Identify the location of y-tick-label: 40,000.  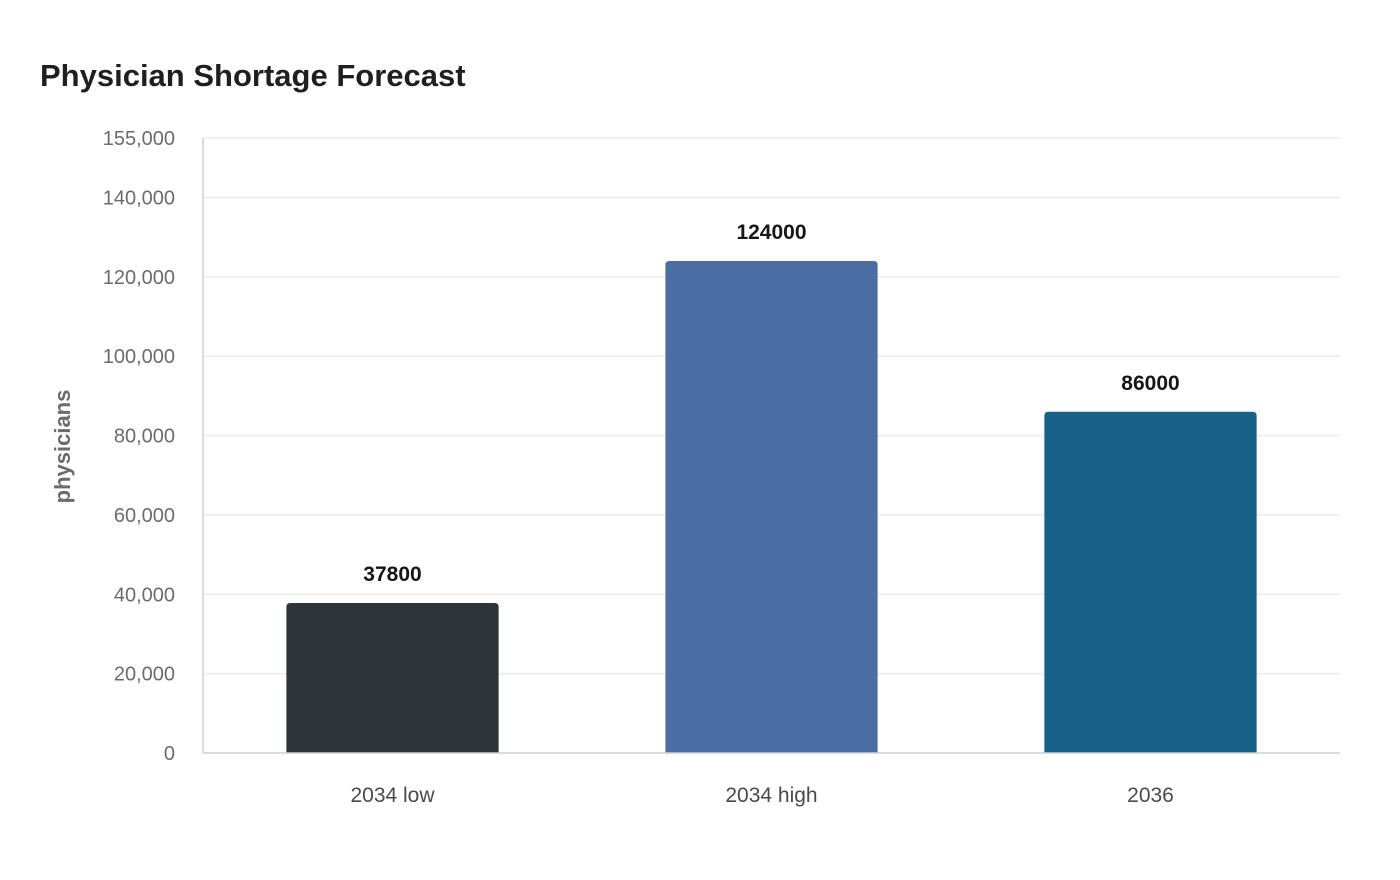
(144, 595).